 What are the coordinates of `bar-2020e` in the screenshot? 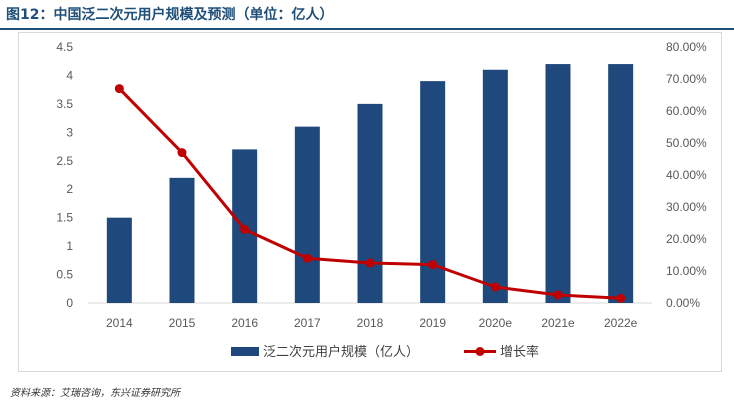 It's located at (495, 186).